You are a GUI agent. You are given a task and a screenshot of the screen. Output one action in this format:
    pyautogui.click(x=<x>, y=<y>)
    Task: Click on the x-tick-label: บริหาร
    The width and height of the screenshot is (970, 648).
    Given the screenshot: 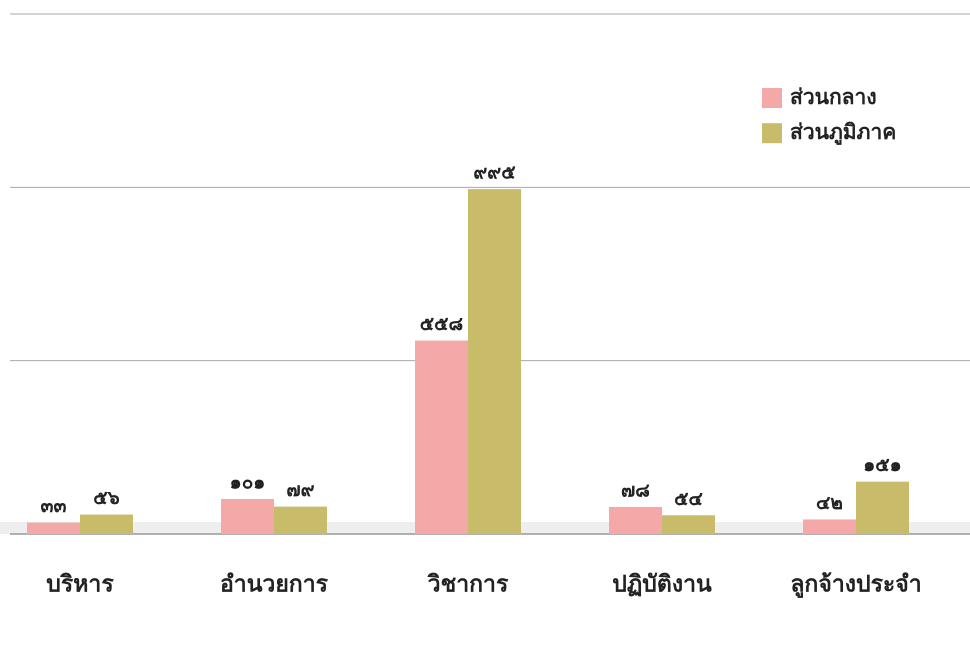 What is the action you would take?
    pyautogui.click(x=80, y=585)
    